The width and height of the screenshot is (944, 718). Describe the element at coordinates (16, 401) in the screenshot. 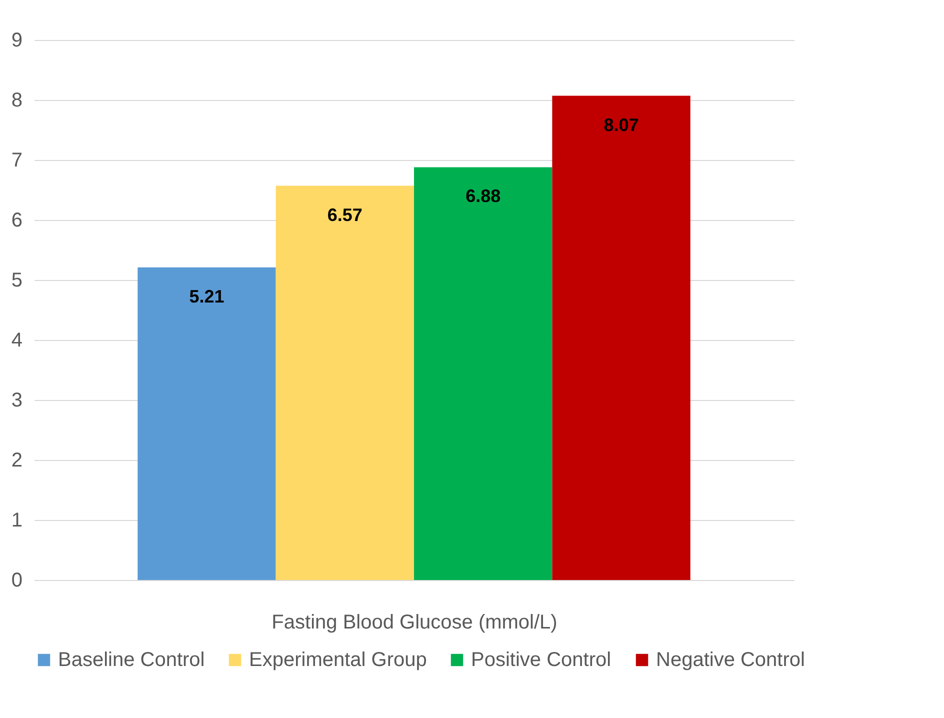

I see `y-tick-label: 3` at that location.